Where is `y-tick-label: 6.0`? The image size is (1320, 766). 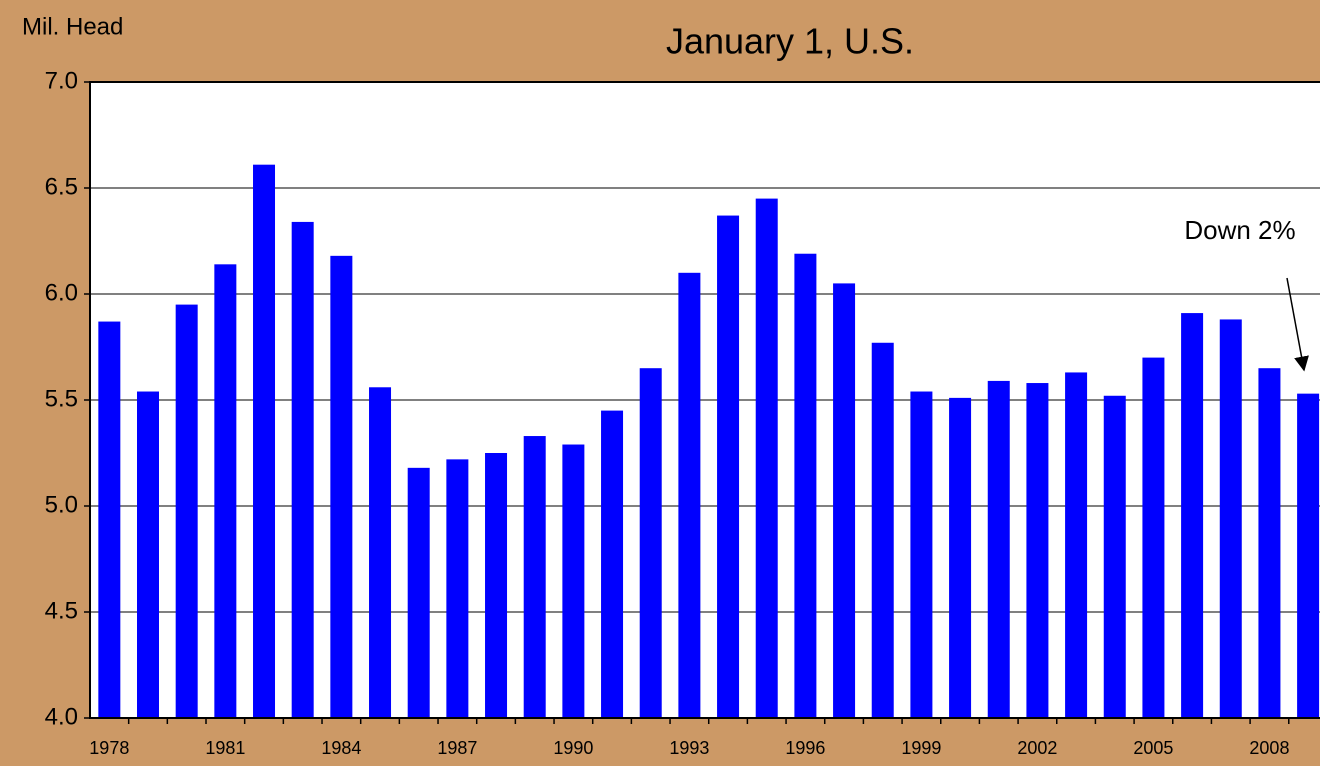
y-tick-label: 6.0 is located at coordinates (61, 292).